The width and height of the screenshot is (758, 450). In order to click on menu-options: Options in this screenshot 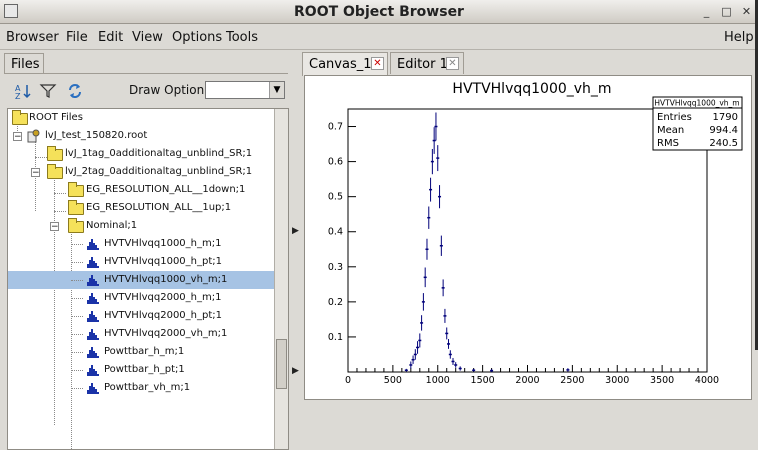, I will do `click(197, 37)`.